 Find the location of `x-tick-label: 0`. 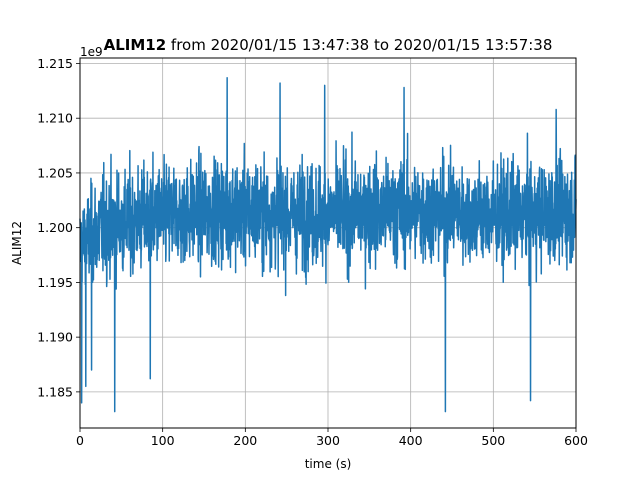

x-tick-label: 0 is located at coordinates (80, 440).